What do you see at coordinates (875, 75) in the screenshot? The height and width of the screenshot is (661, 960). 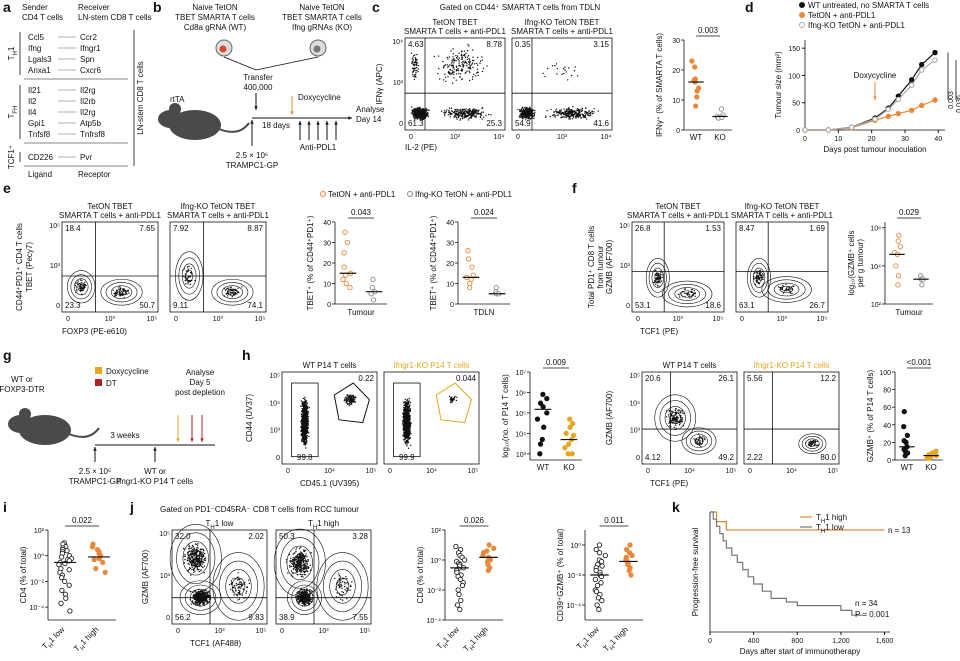 I see `label: Doxycycline` at bounding box center [875, 75].